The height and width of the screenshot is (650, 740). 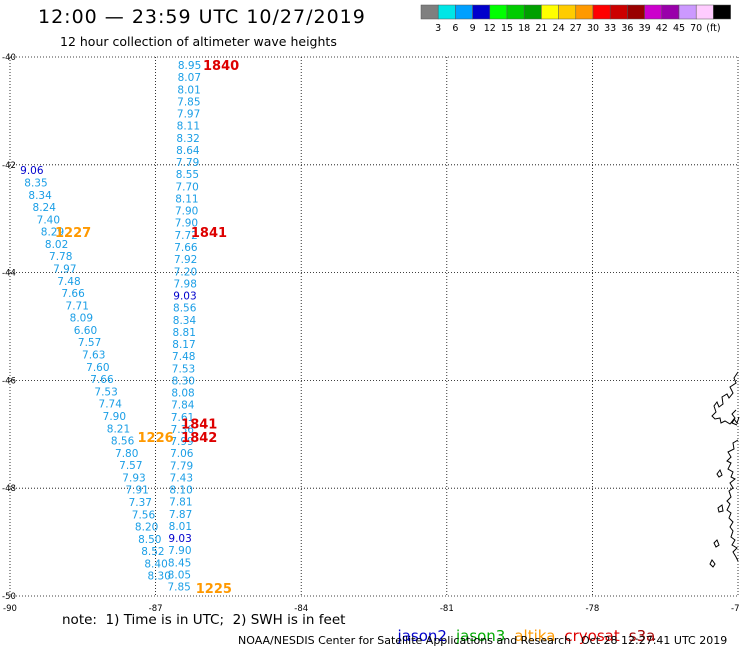 I want to click on wave-height-value: 7.78, so click(x=60, y=257).